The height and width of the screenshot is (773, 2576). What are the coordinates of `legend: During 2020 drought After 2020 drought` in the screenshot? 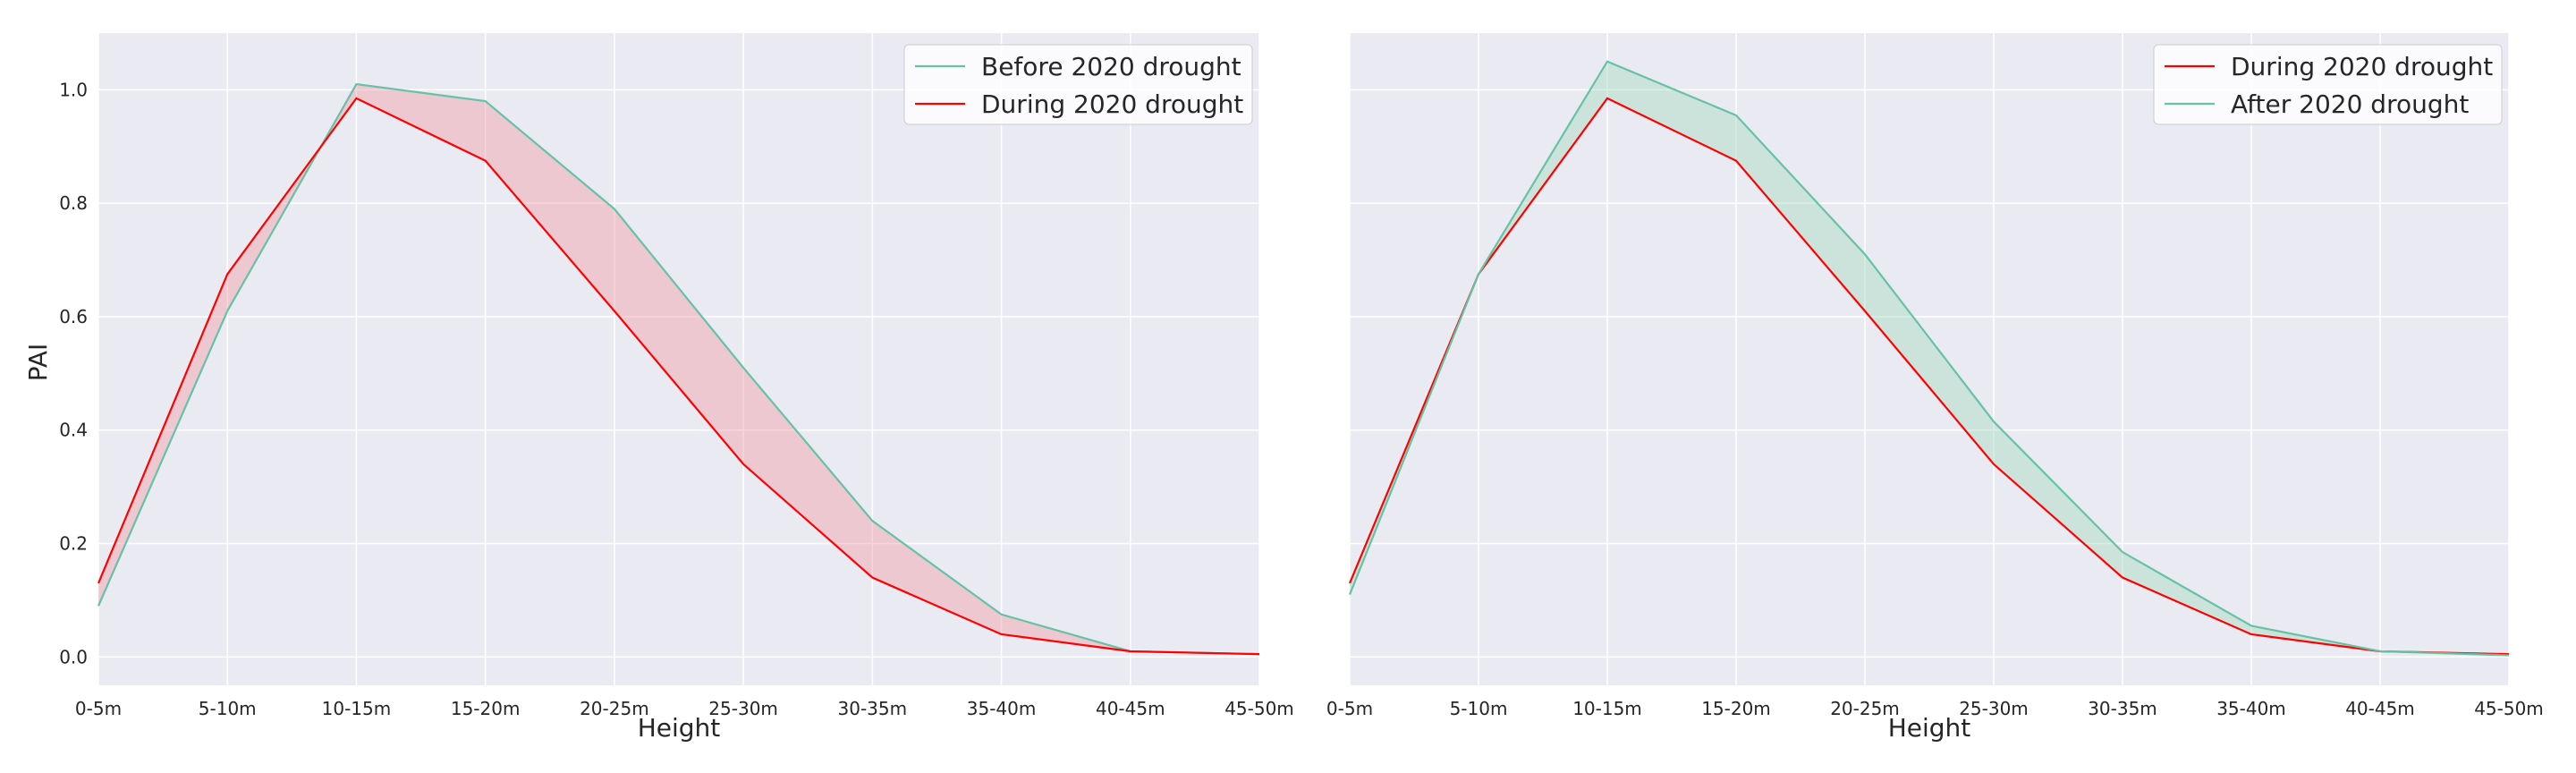 It's located at (2328, 85).